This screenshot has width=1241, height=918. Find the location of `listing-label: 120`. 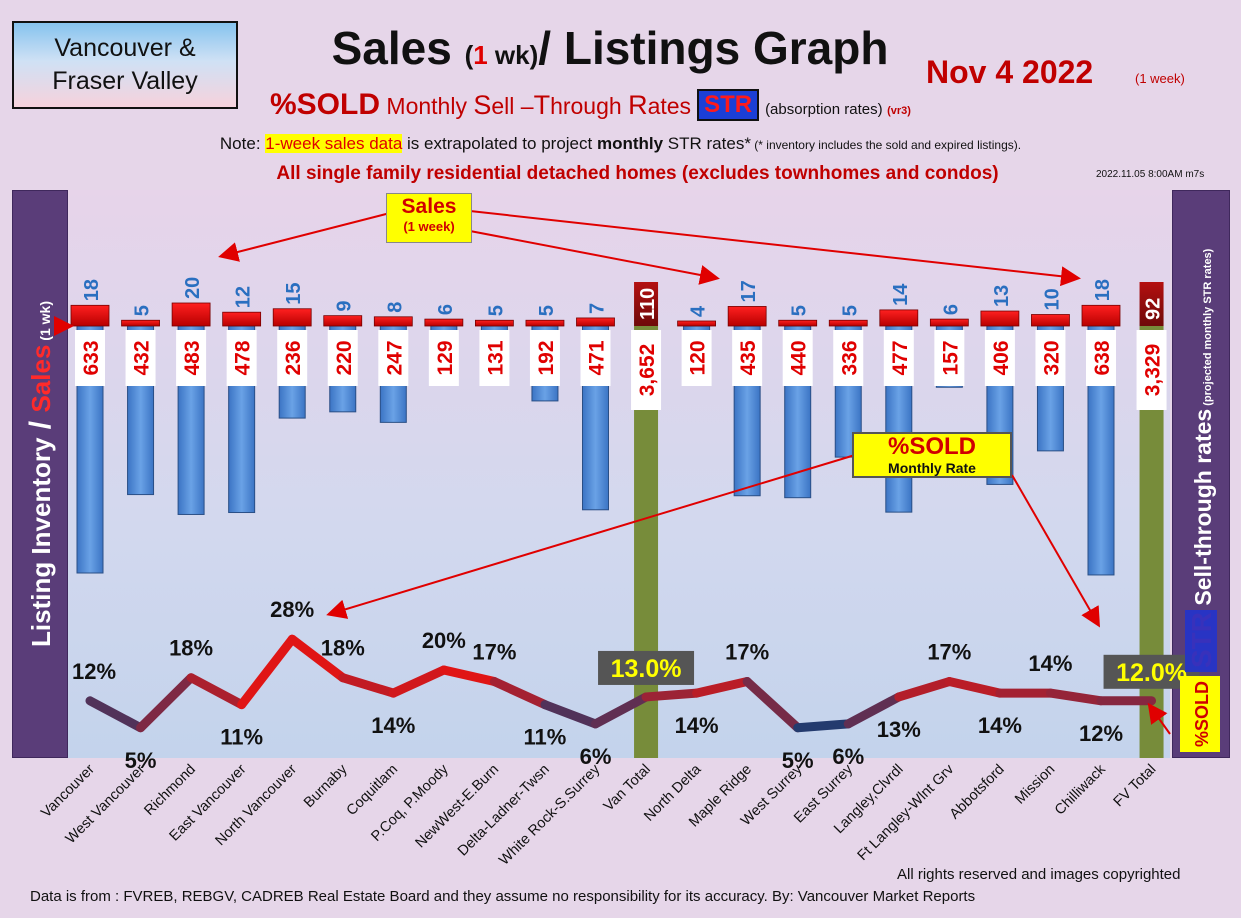

listing-label: 120 is located at coordinates (698, 357).